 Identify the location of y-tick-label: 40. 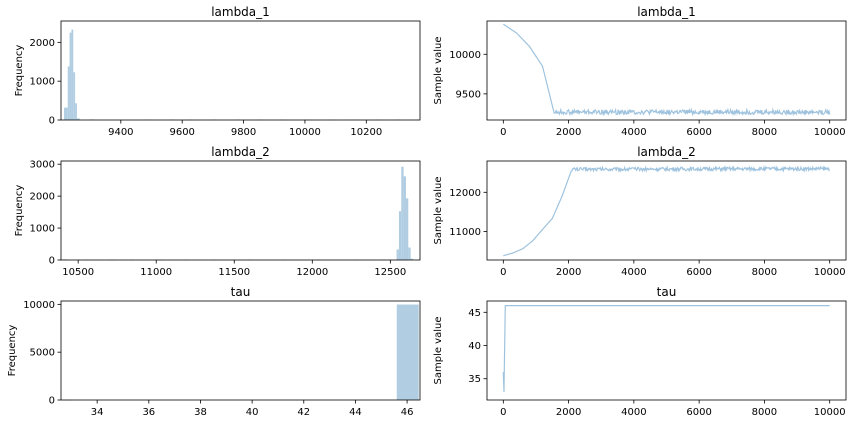
(474, 346).